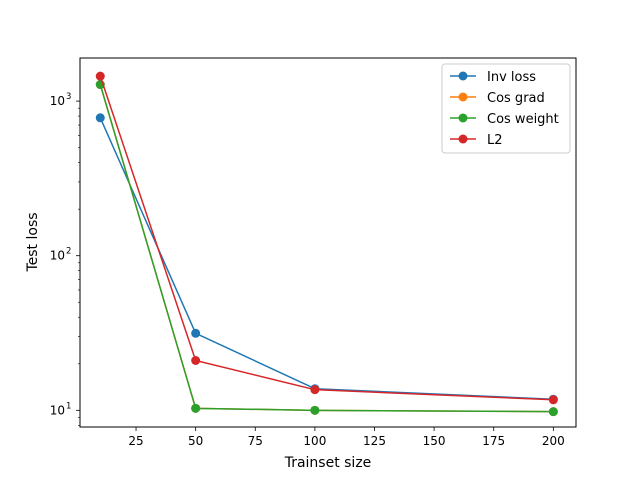  Describe the element at coordinates (523, 119) in the screenshot. I see `legend-label: Cos weight` at that location.